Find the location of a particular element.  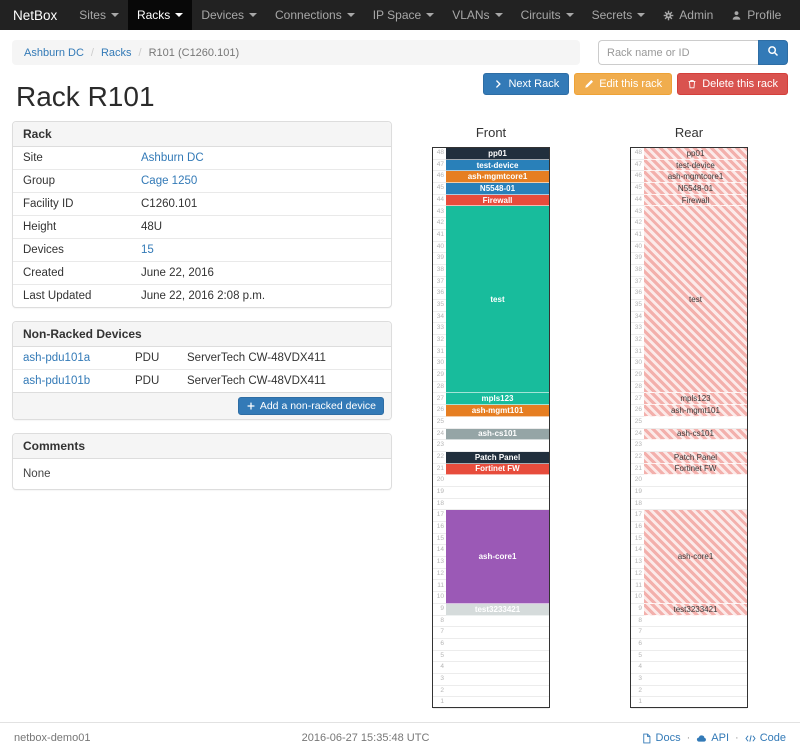

rack-device-front-test3233421: test3233421 is located at coordinates (497, 609).